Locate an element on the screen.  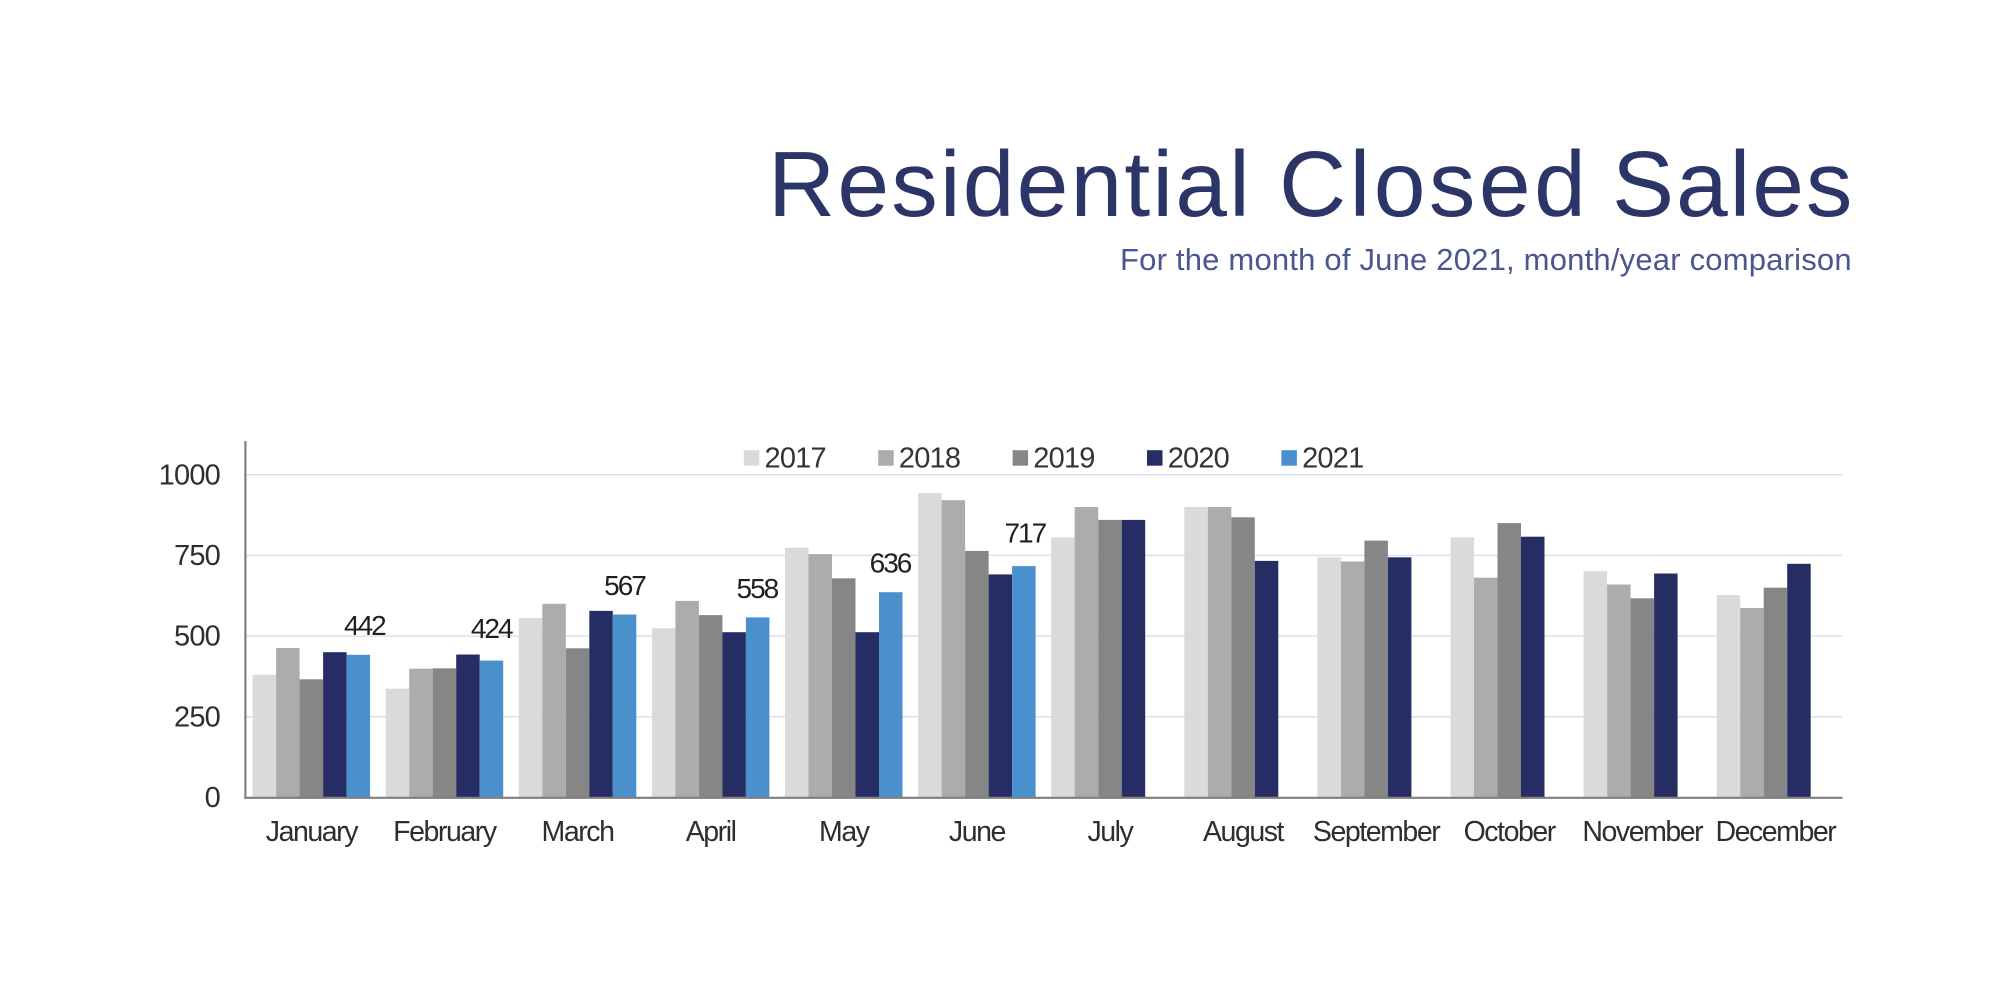
svg-text: 0 is located at coordinates (212, 798).